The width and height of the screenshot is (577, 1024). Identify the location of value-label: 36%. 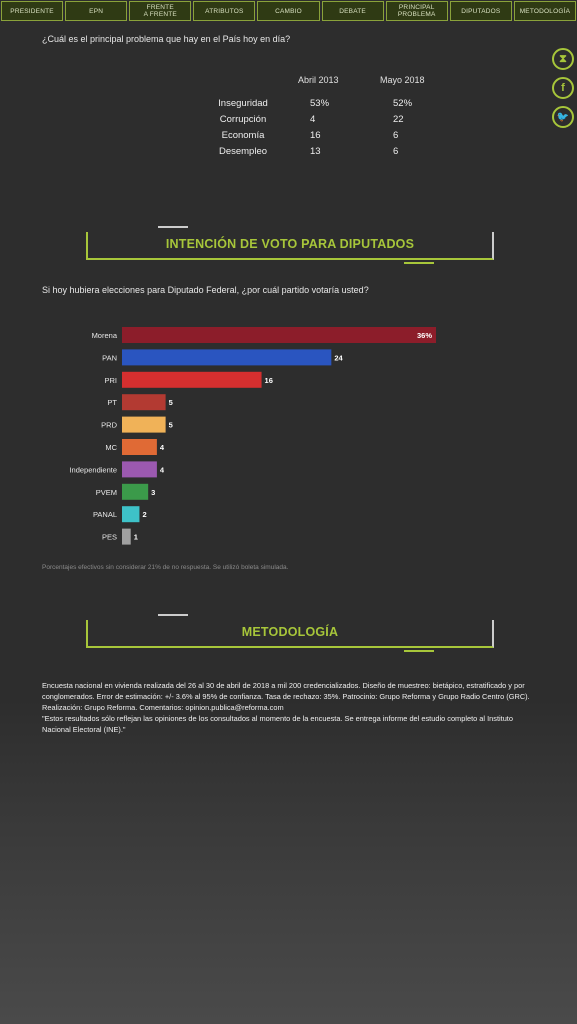
(424, 335).